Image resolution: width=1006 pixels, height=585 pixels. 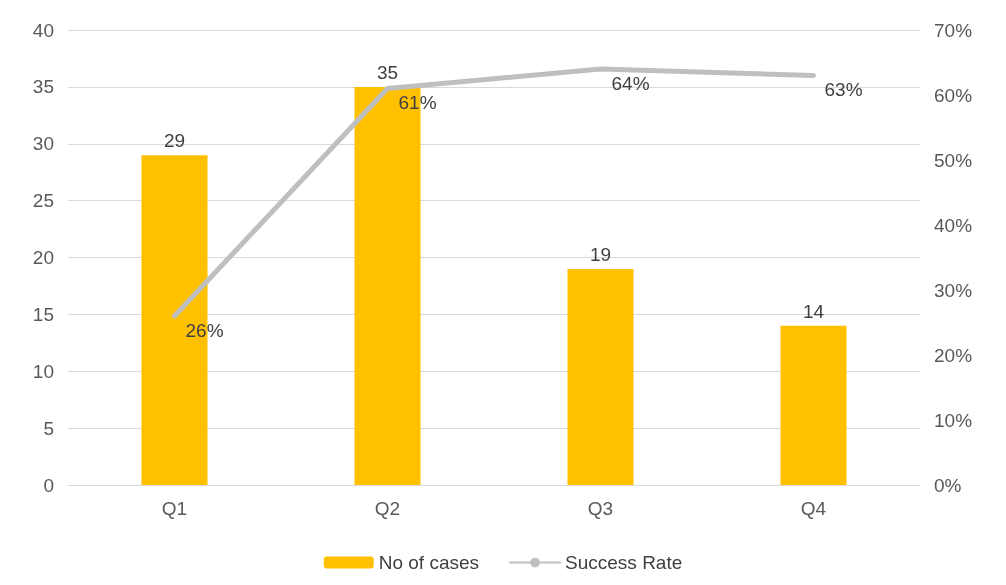 I want to click on x-tick-label: Q4, so click(x=813, y=508).